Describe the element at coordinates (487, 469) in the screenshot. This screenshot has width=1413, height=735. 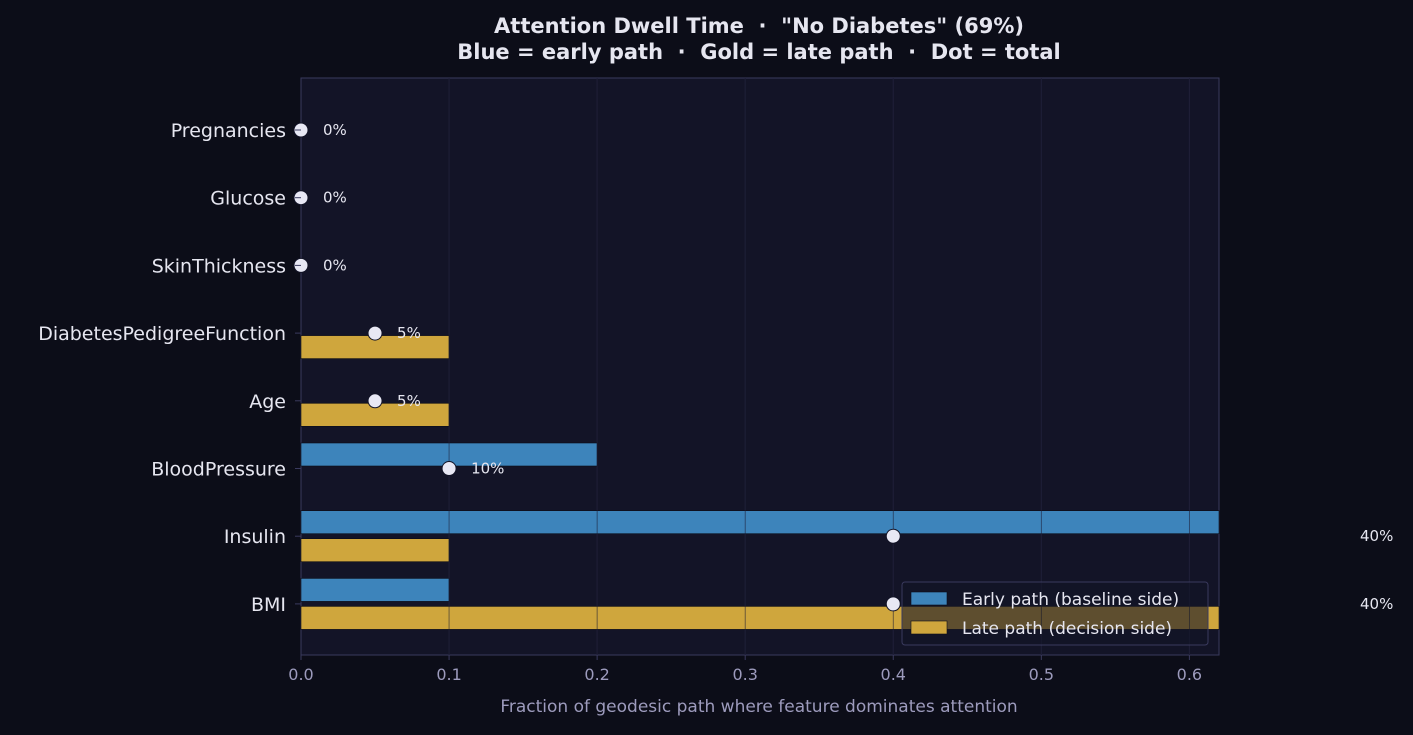
I see `total-label-bloodpressure: 10%` at that location.